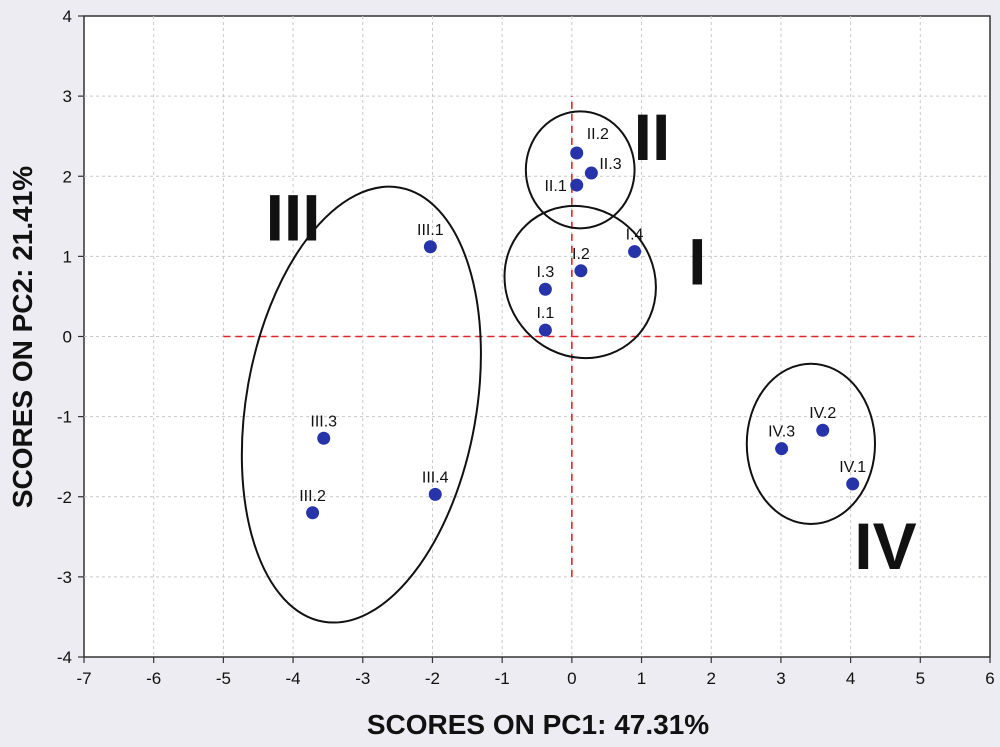 The image size is (1000, 747). What do you see at coordinates (67, 96) in the screenshot?
I see `tick-label-y: 3` at bounding box center [67, 96].